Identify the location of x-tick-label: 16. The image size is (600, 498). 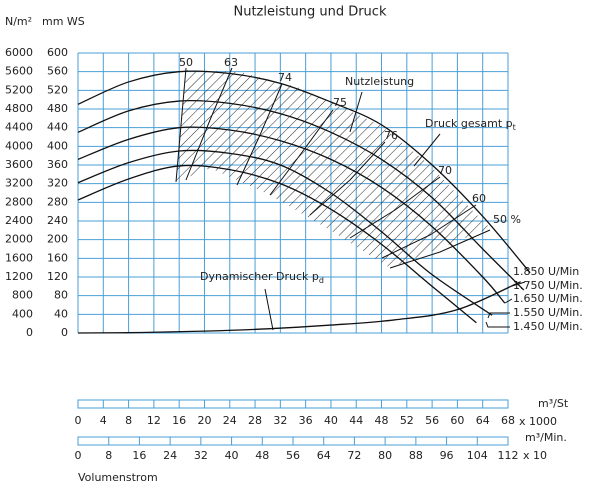
(179, 420).